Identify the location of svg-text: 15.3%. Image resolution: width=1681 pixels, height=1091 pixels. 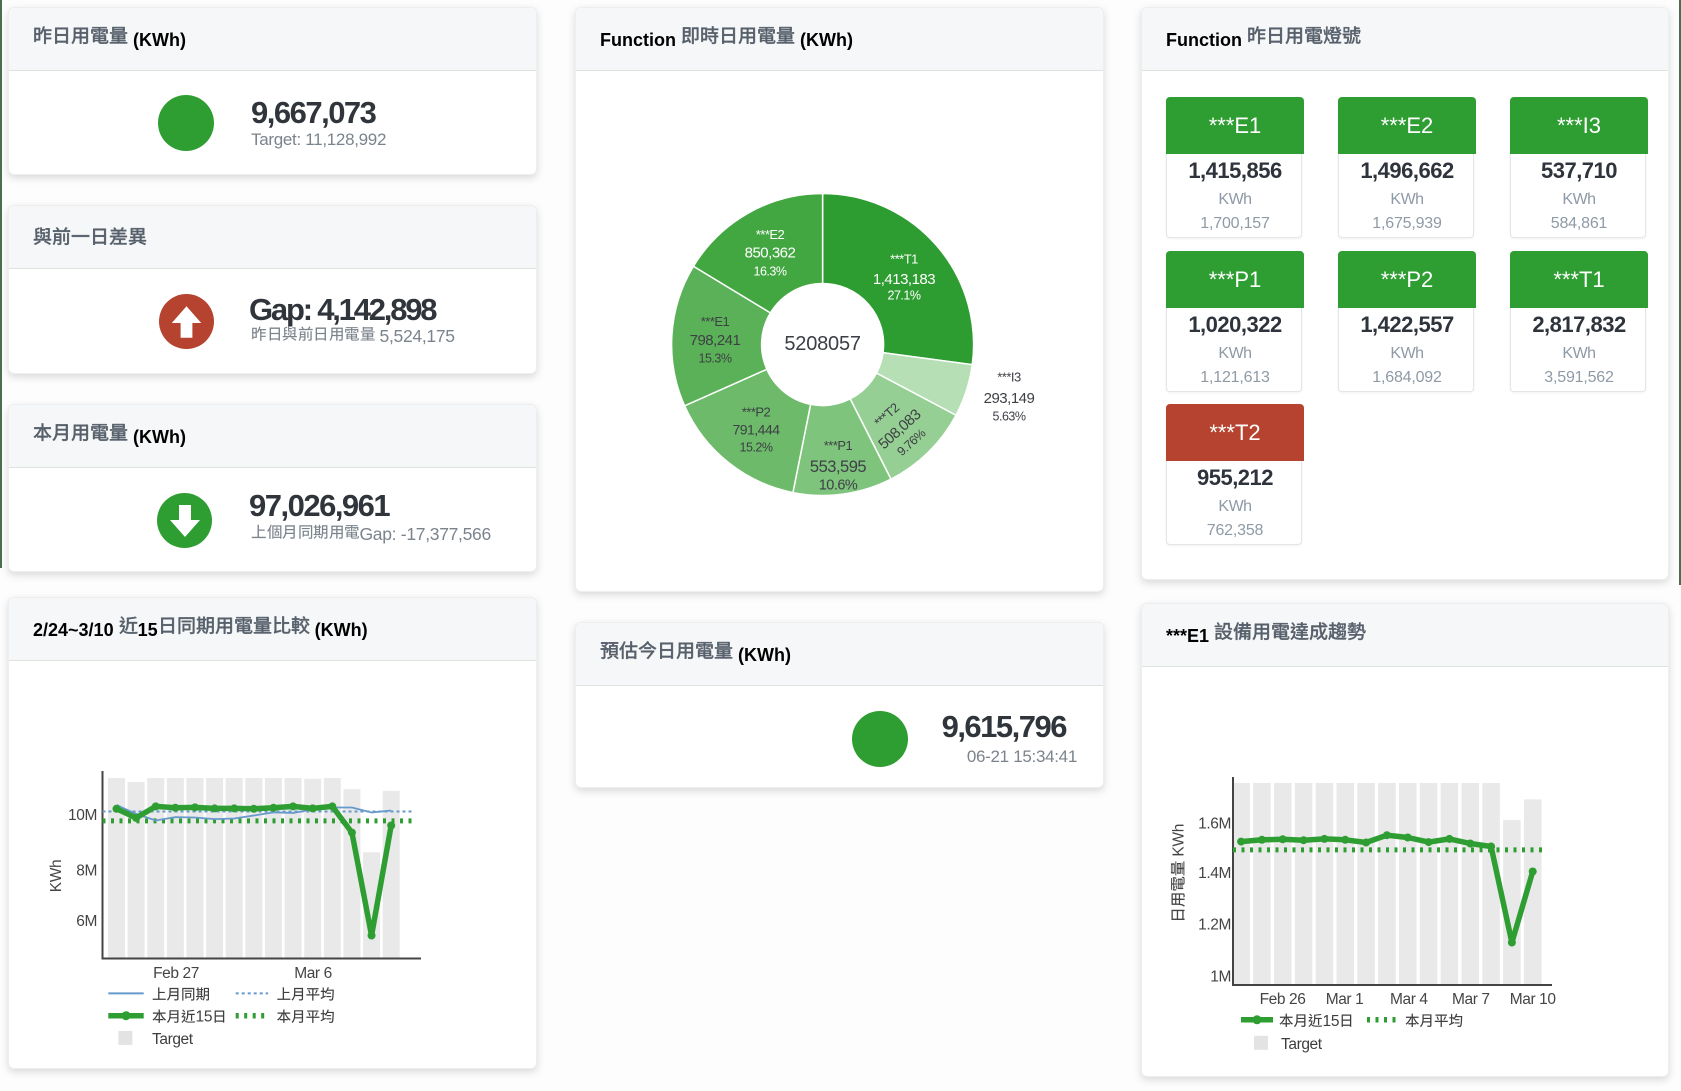
(715, 359).